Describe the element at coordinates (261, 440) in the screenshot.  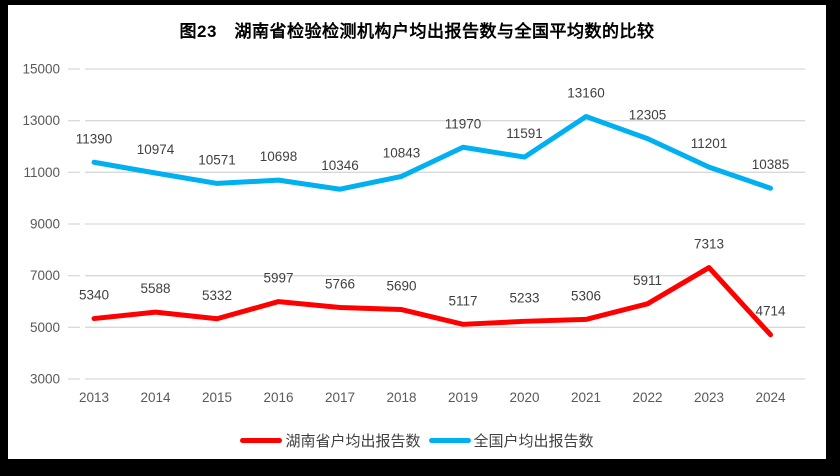
I see `legend-swatch-red-line` at that location.